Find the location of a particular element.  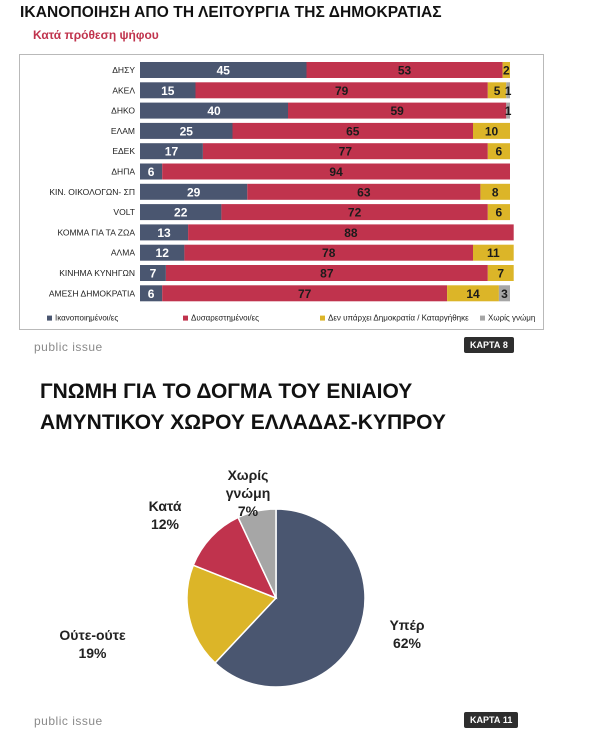

category-label: ΔΗΚΟ is located at coordinates (123, 111).